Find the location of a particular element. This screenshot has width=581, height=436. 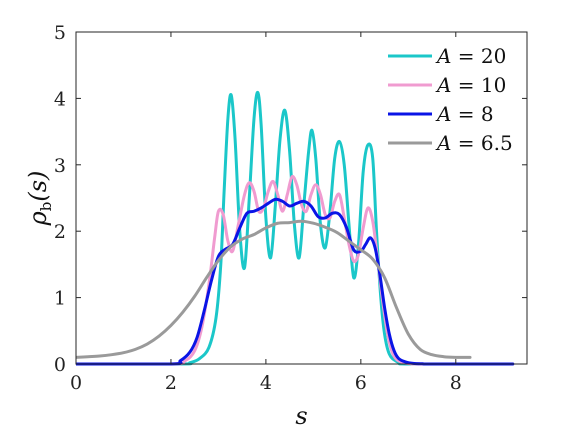

y-tick-label: 2 is located at coordinates (60, 232).